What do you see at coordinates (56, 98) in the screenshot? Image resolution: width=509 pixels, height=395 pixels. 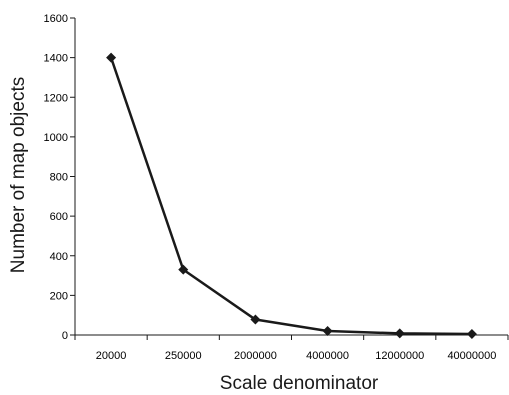 I see `y-tick-label: 1200` at bounding box center [56, 98].